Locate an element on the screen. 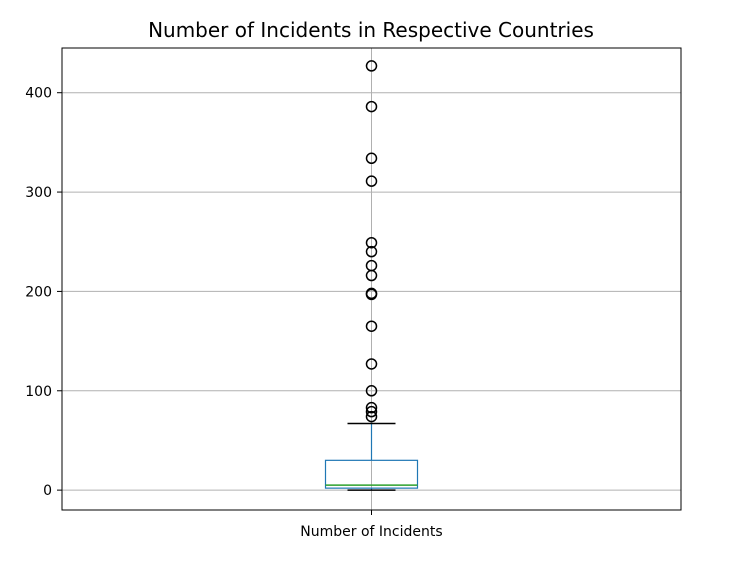 This screenshot has width=733, height=563. y-tick-label: 200 is located at coordinates (38, 292).